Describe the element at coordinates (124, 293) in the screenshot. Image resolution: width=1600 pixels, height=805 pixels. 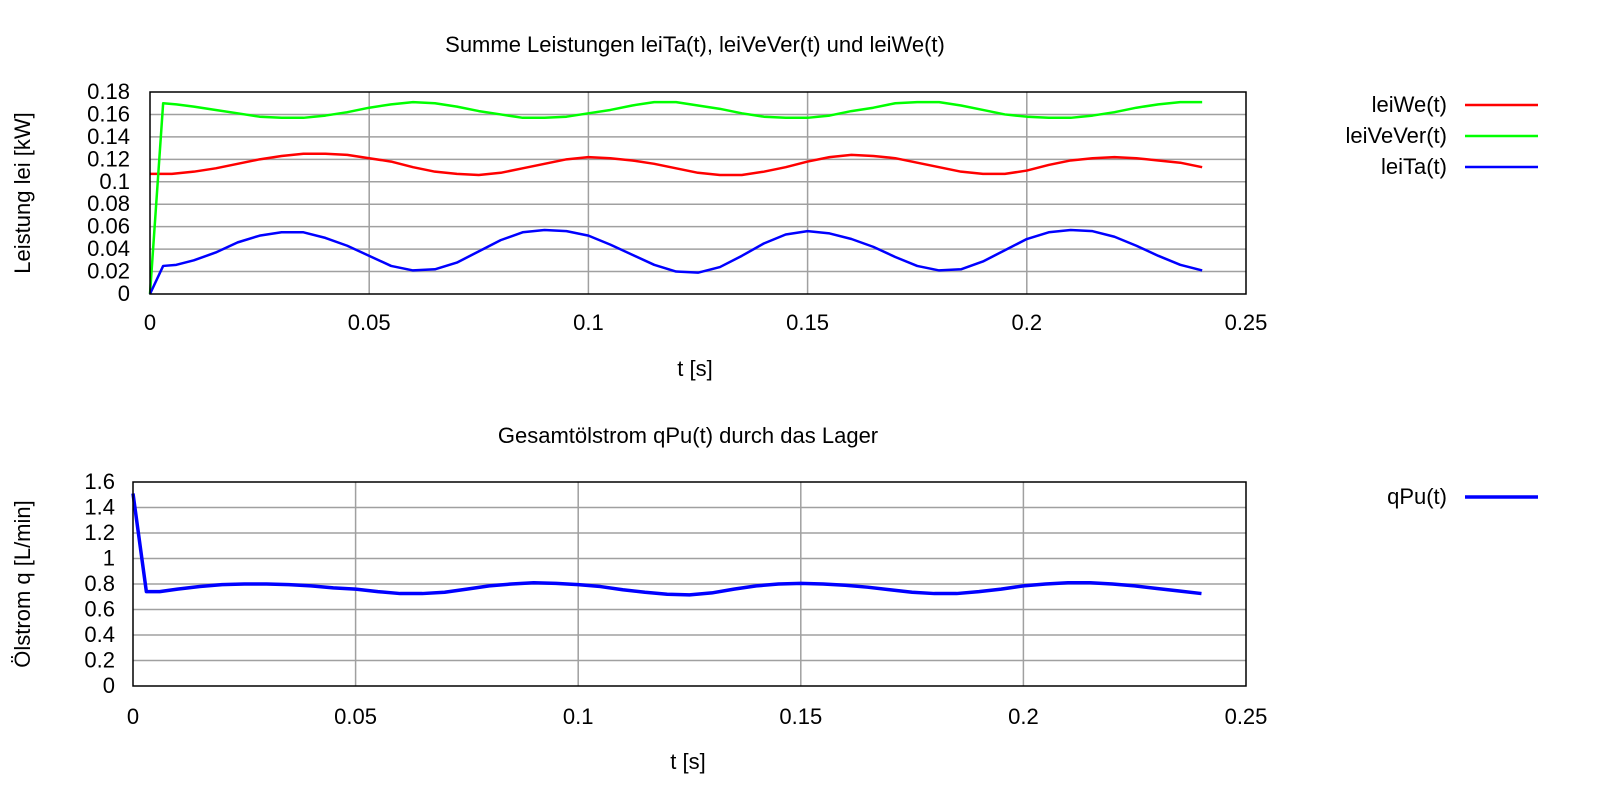
I see `chart-power-ytick-label: 0` at that location.